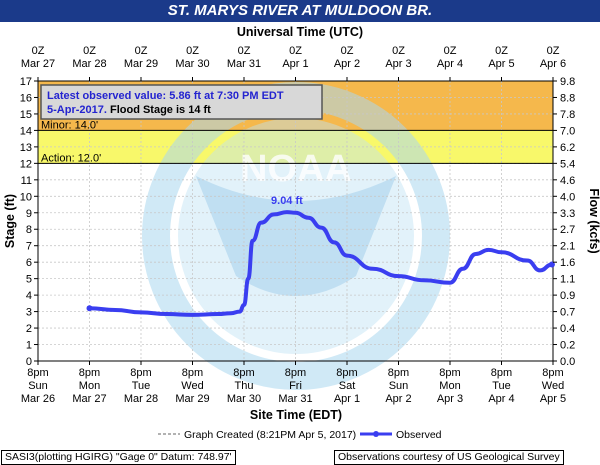 The width and height of the screenshot is (600, 465). Describe the element at coordinates (553, 386) in the screenshot. I see `site-tick-day-10: Wed` at that location.